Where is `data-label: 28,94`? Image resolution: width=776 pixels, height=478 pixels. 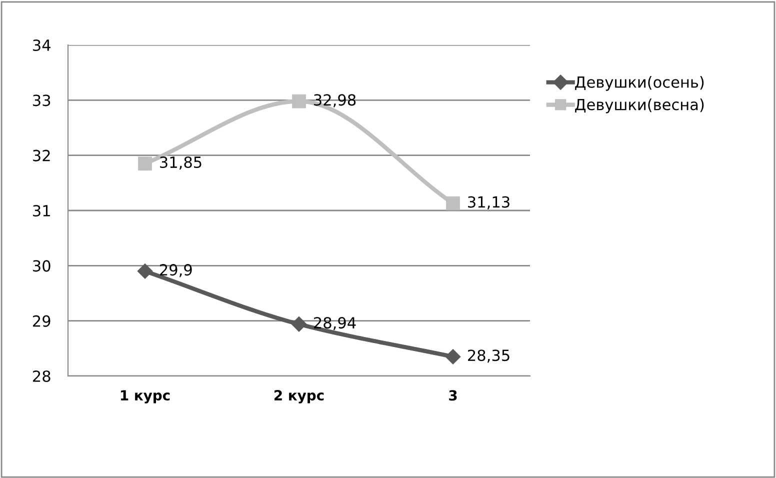
data-label: 28,94 is located at coordinates (335, 323).